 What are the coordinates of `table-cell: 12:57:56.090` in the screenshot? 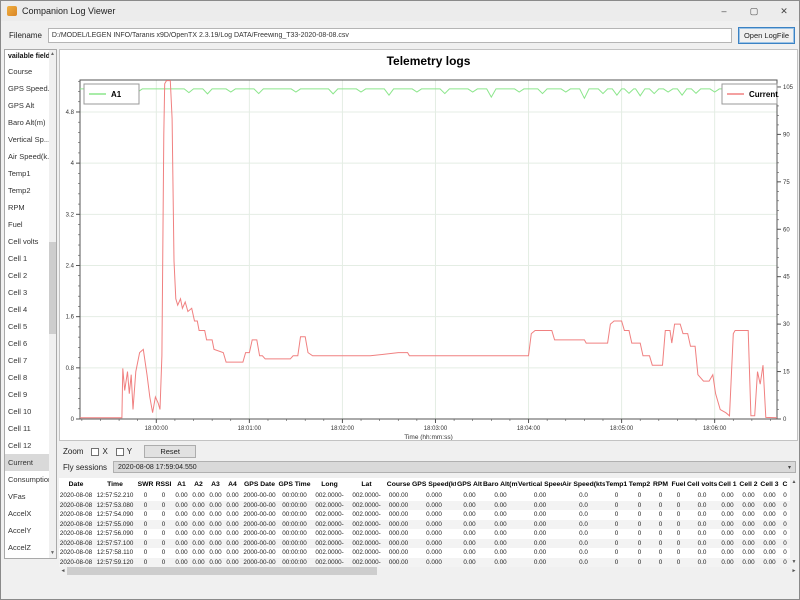 It's located at (115, 534).